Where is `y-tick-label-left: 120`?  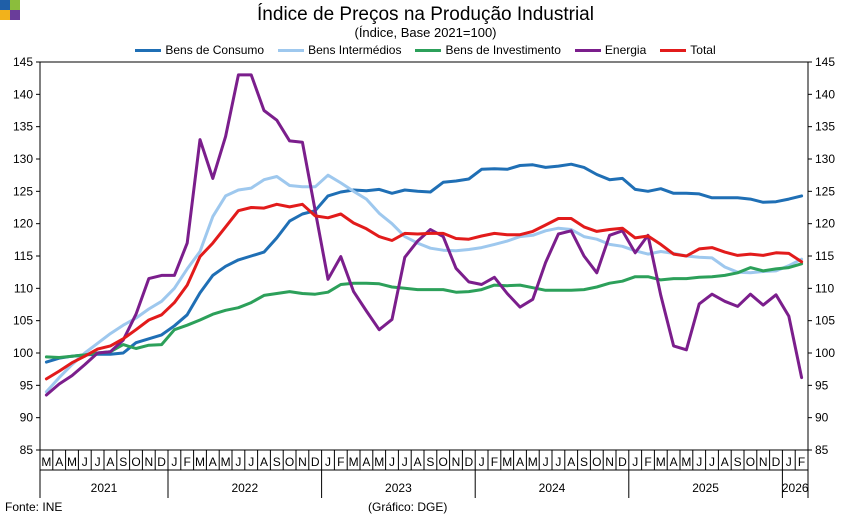 y-tick-label-left: 120 is located at coordinates (23, 224).